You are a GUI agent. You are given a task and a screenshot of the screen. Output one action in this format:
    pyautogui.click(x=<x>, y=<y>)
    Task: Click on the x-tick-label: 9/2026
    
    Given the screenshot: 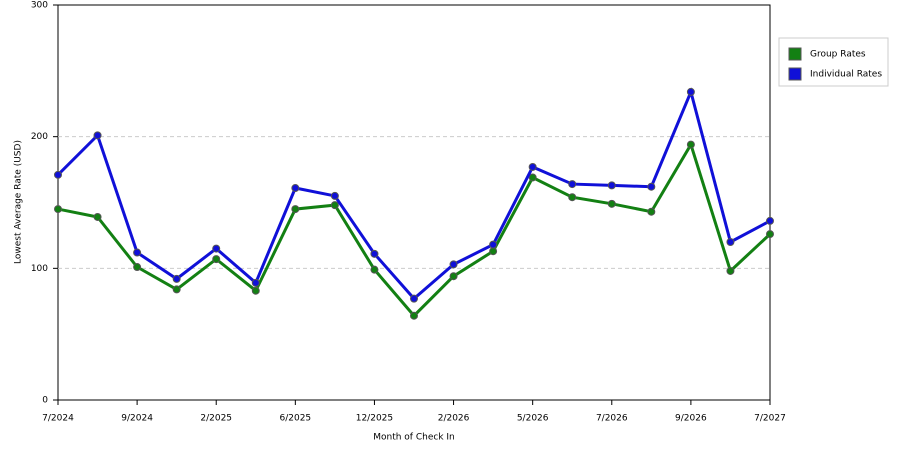 What is the action you would take?
    pyautogui.click(x=691, y=419)
    